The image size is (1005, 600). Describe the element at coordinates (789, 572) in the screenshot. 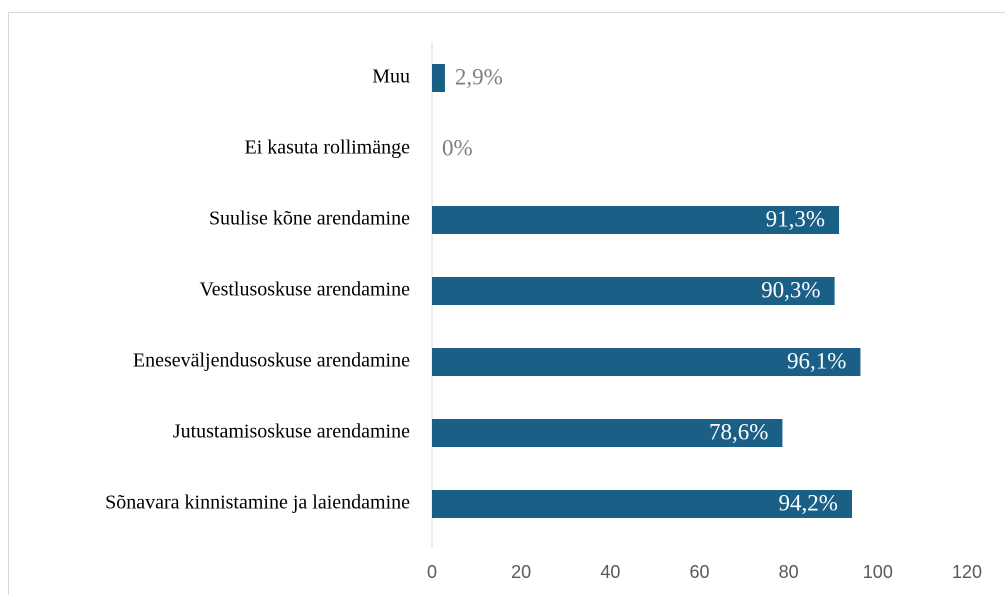

I see `x-tick-label: 80` at that location.